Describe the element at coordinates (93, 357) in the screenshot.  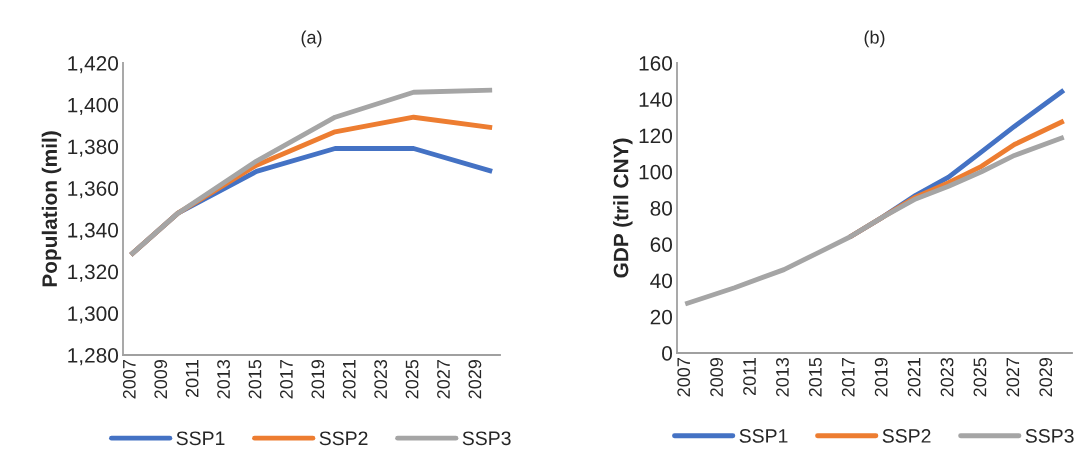
I see `y-tick-label: 1,280` at that location.